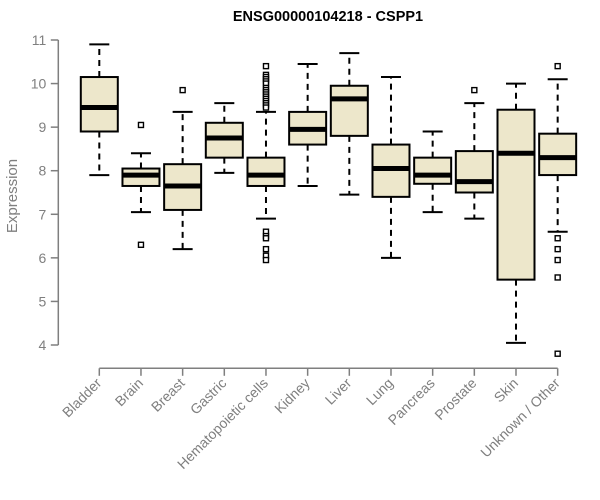 This screenshot has height=500, width=600. Describe the element at coordinates (43, 127) in the screenshot. I see `y-tick-label: 9` at that location.